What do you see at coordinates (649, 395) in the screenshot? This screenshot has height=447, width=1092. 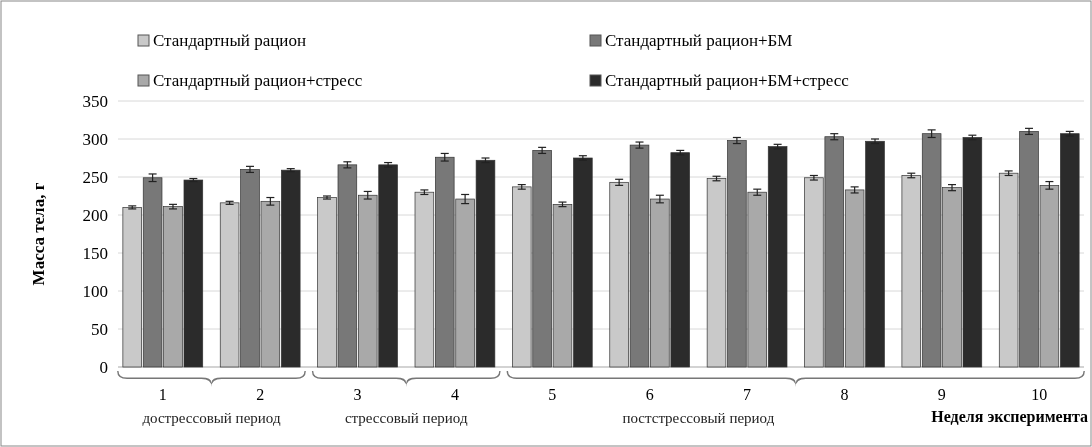 I see `x-tick-label: 6` at bounding box center [649, 395].